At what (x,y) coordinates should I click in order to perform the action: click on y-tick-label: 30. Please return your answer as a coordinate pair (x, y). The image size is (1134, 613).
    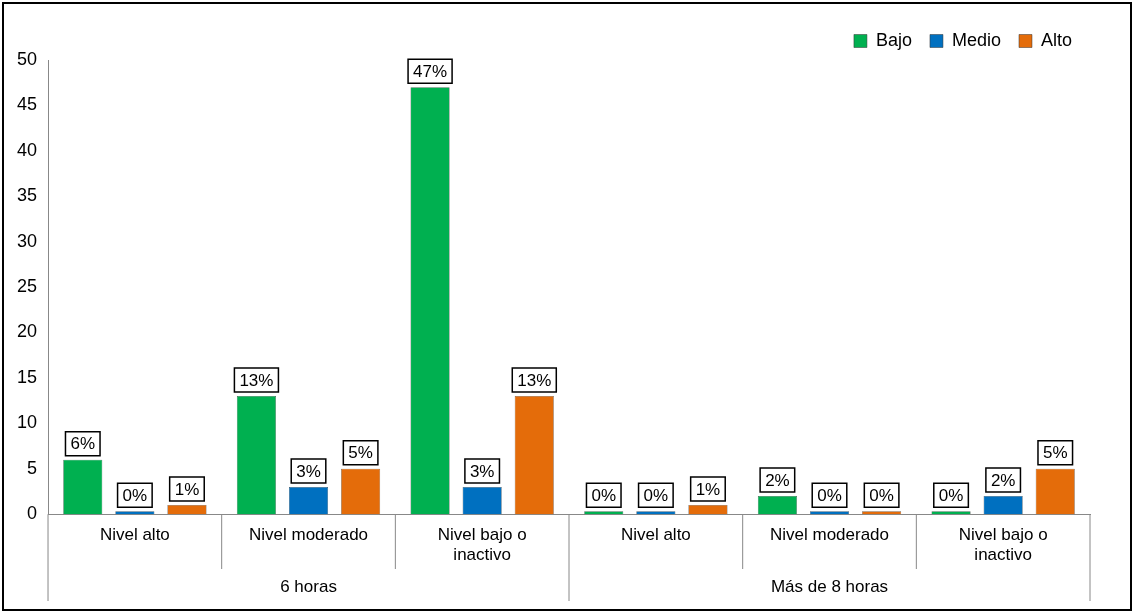
    Looking at the image, I should click on (27, 240).